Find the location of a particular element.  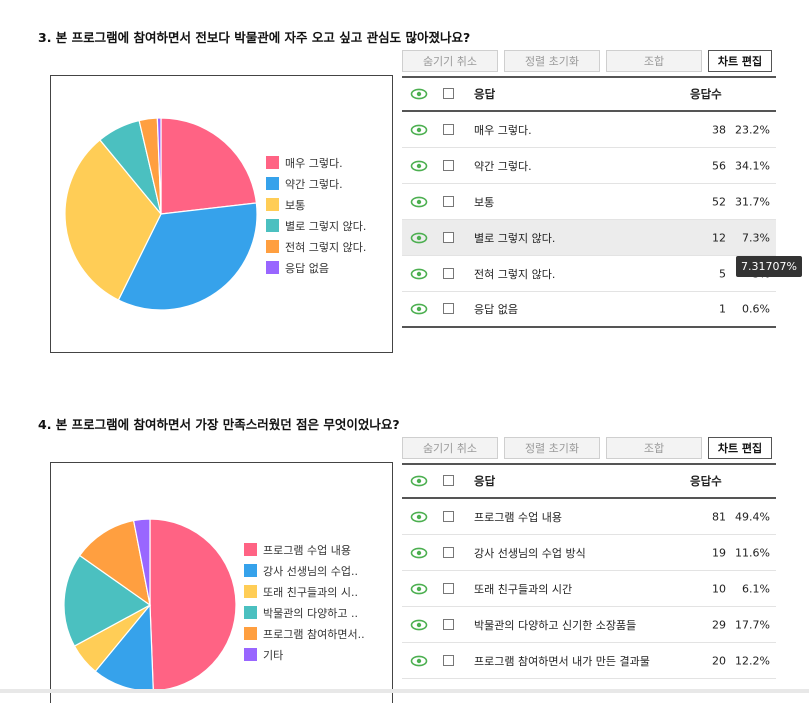

legend-item: 프로그램 수업 내용 is located at coordinates (304, 549).